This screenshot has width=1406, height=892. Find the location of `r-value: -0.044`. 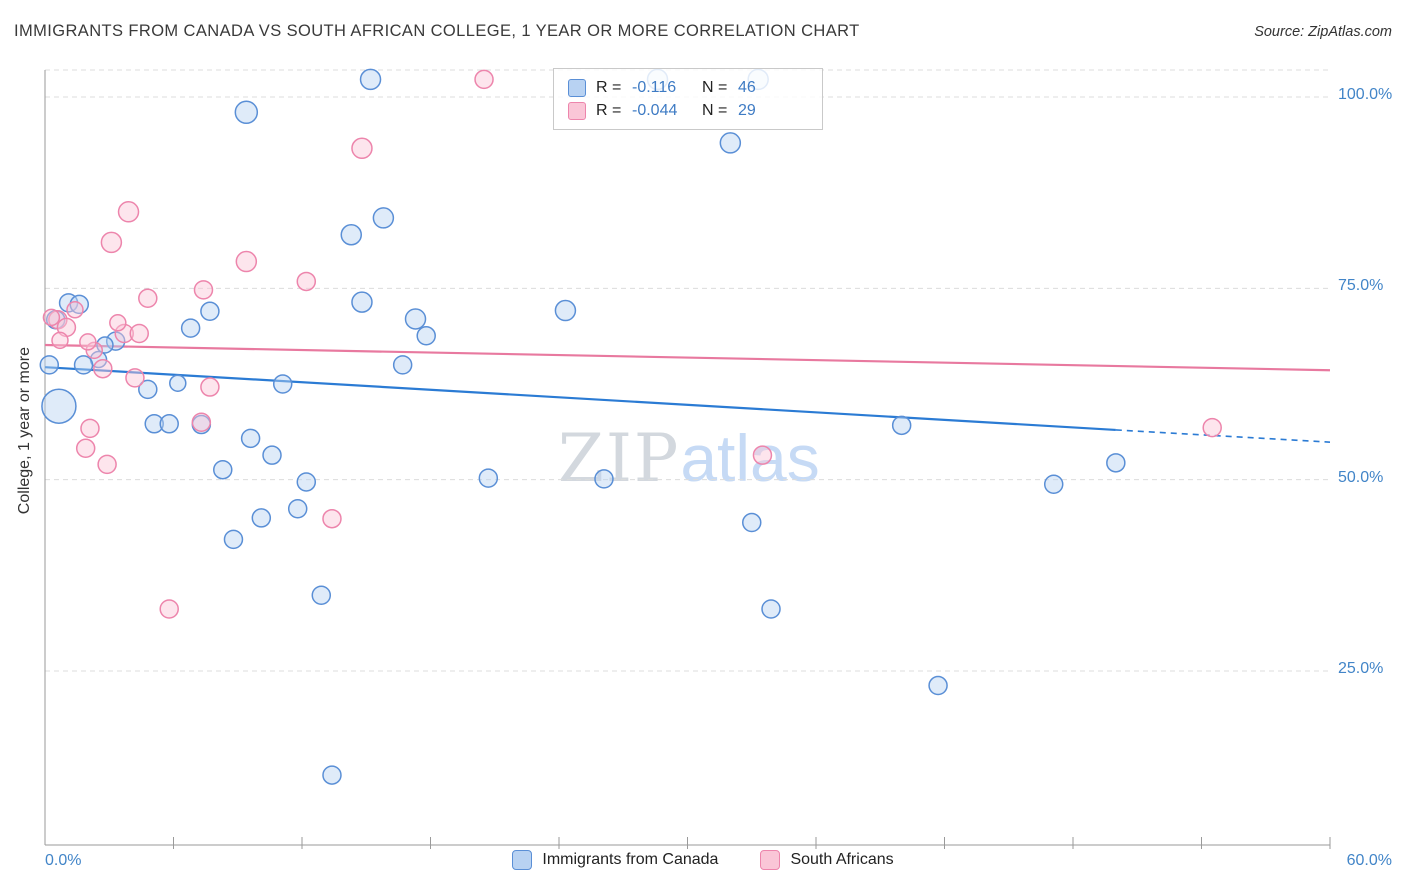

r-value: -0.044 is located at coordinates (655, 110).